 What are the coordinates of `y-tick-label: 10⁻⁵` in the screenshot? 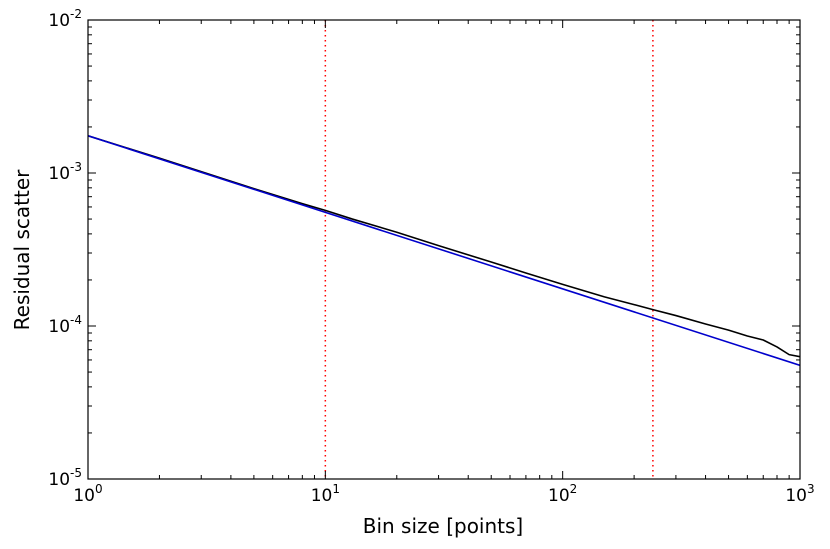 It's located at (65, 478).